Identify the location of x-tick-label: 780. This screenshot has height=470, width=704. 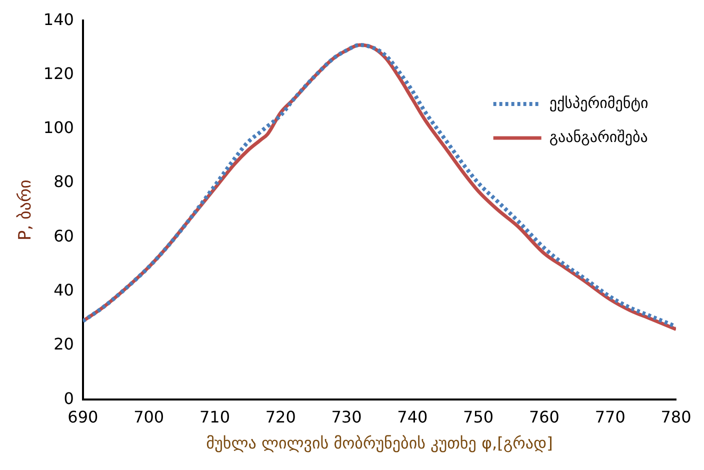
(676, 416).